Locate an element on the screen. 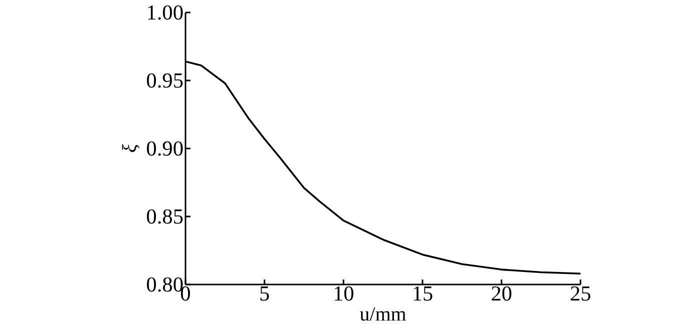 The width and height of the screenshot is (700, 334). y-tick-label: 0.95 is located at coordinates (165, 80).